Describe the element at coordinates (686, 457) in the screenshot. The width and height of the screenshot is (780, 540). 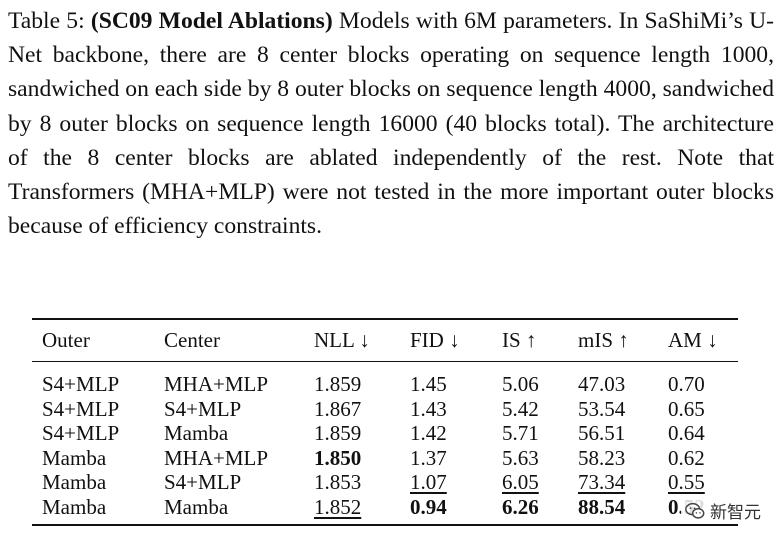
I see `cell-value: 0.62` at that location.